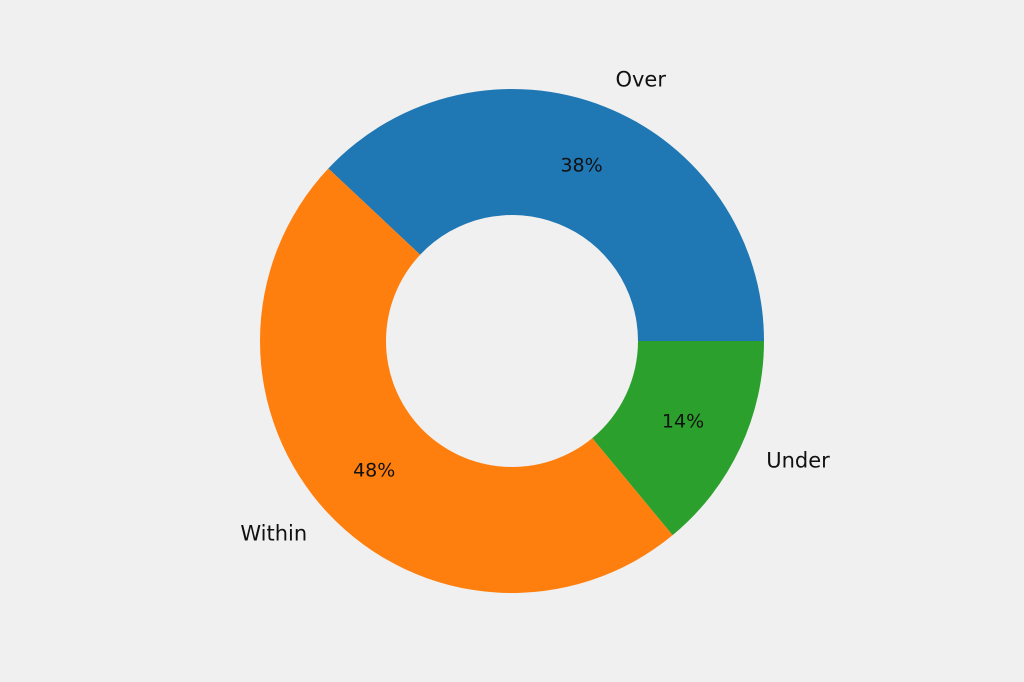  What do you see at coordinates (273, 533) in the screenshot?
I see `label-within: Within` at bounding box center [273, 533].